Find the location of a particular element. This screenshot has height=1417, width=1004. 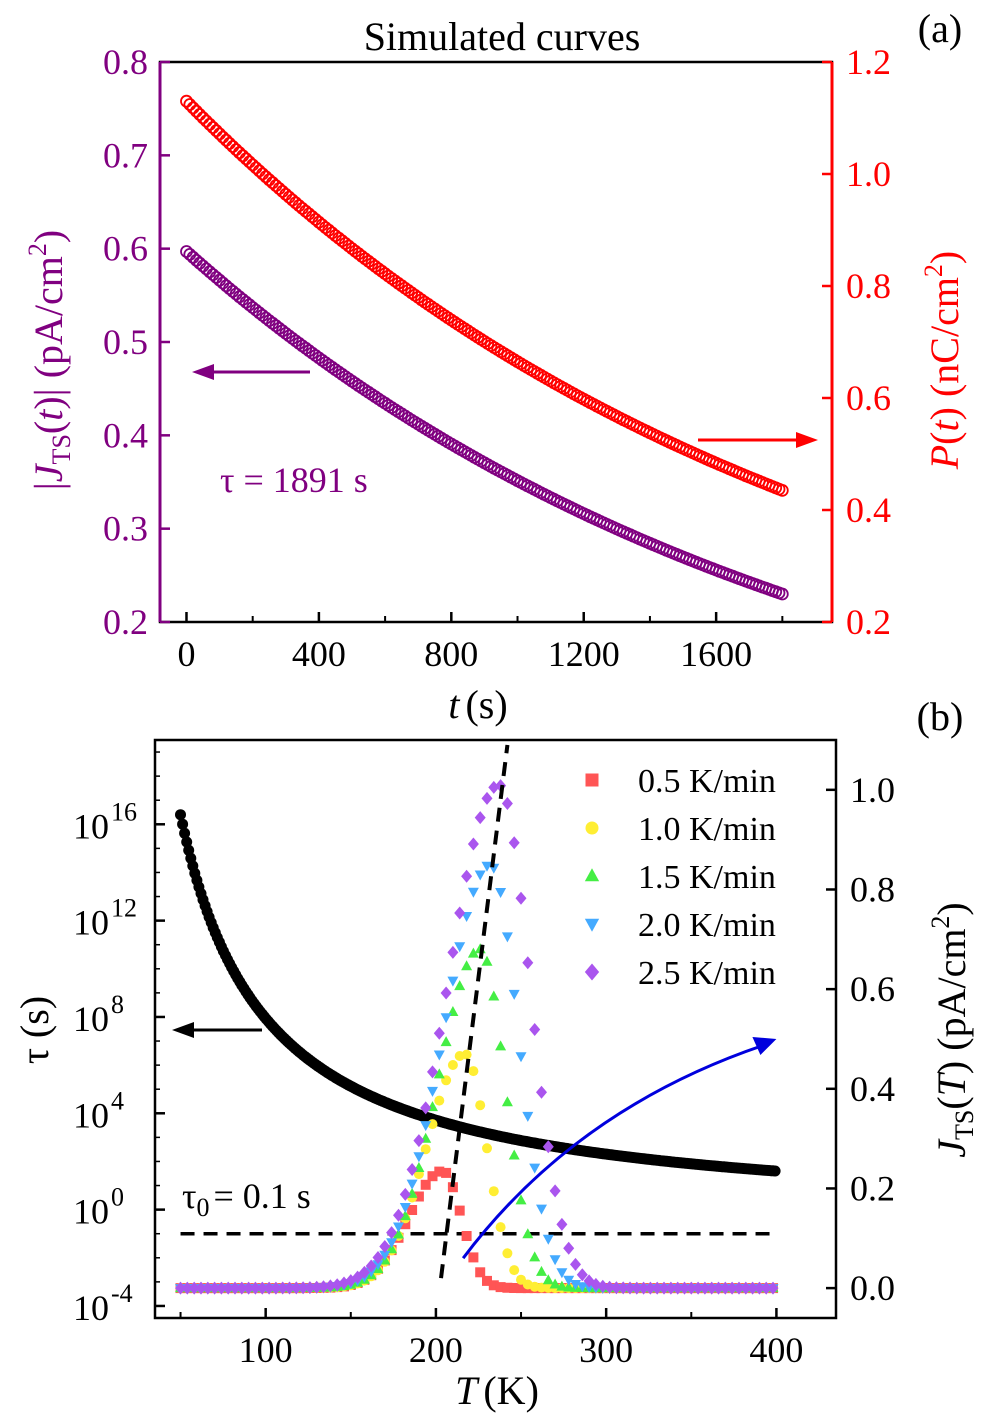

panel-a-axis-arrows is located at coordinates (505, 406).